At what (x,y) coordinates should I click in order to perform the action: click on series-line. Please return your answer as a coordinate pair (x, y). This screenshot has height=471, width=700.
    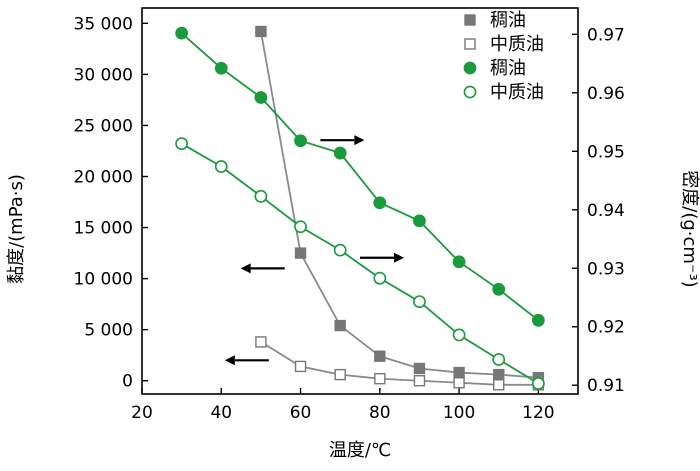
    Looking at the image, I should click on (399, 363).